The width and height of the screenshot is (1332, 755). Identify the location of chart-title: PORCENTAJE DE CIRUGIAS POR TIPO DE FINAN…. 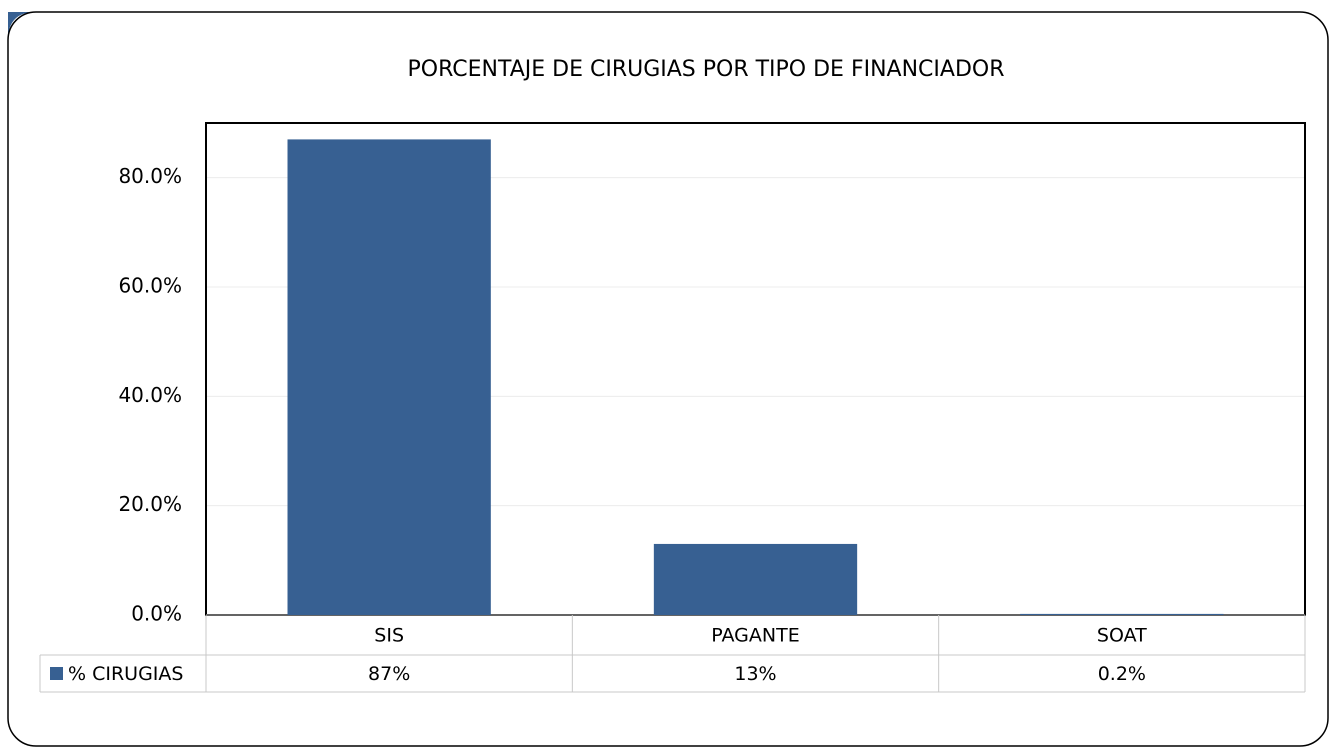
(705, 69).